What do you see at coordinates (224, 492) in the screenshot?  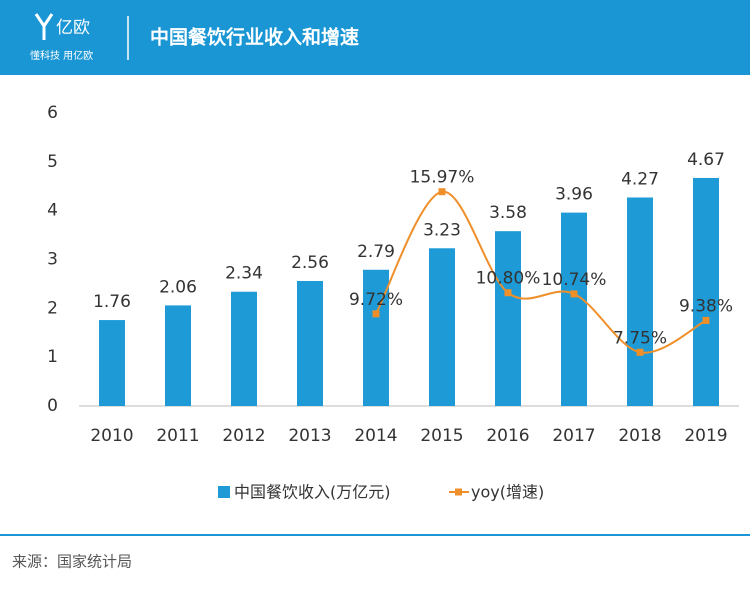 I see `legend-swatch` at bounding box center [224, 492].